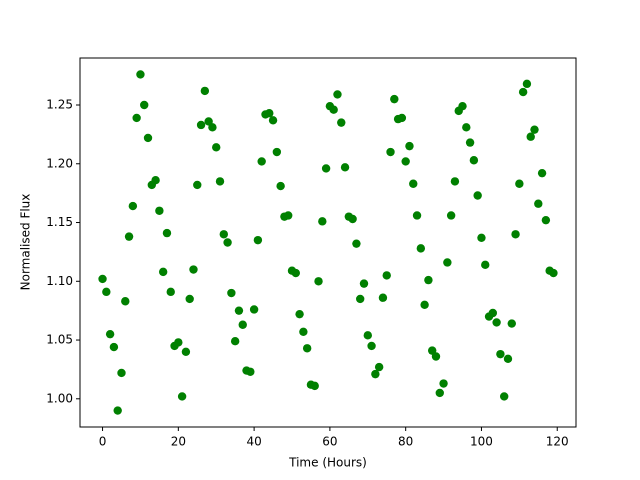 The image size is (640, 480). What do you see at coordinates (481, 442) in the screenshot?
I see `x-tick-label: 100` at bounding box center [481, 442].